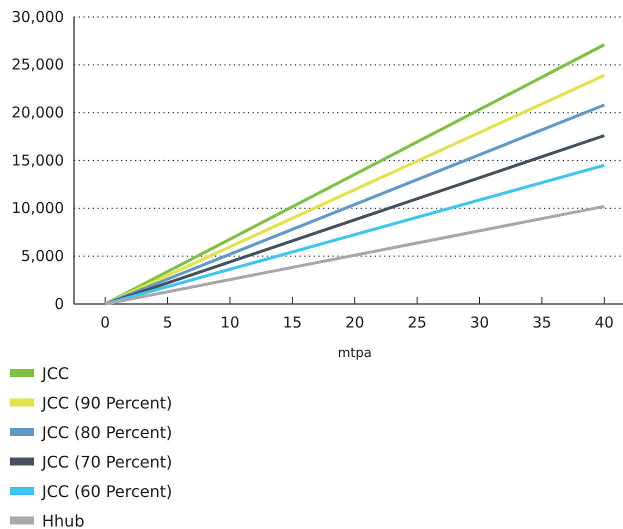 The image size is (623, 529). I want to click on legend-label: Hhub, so click(63, 520).